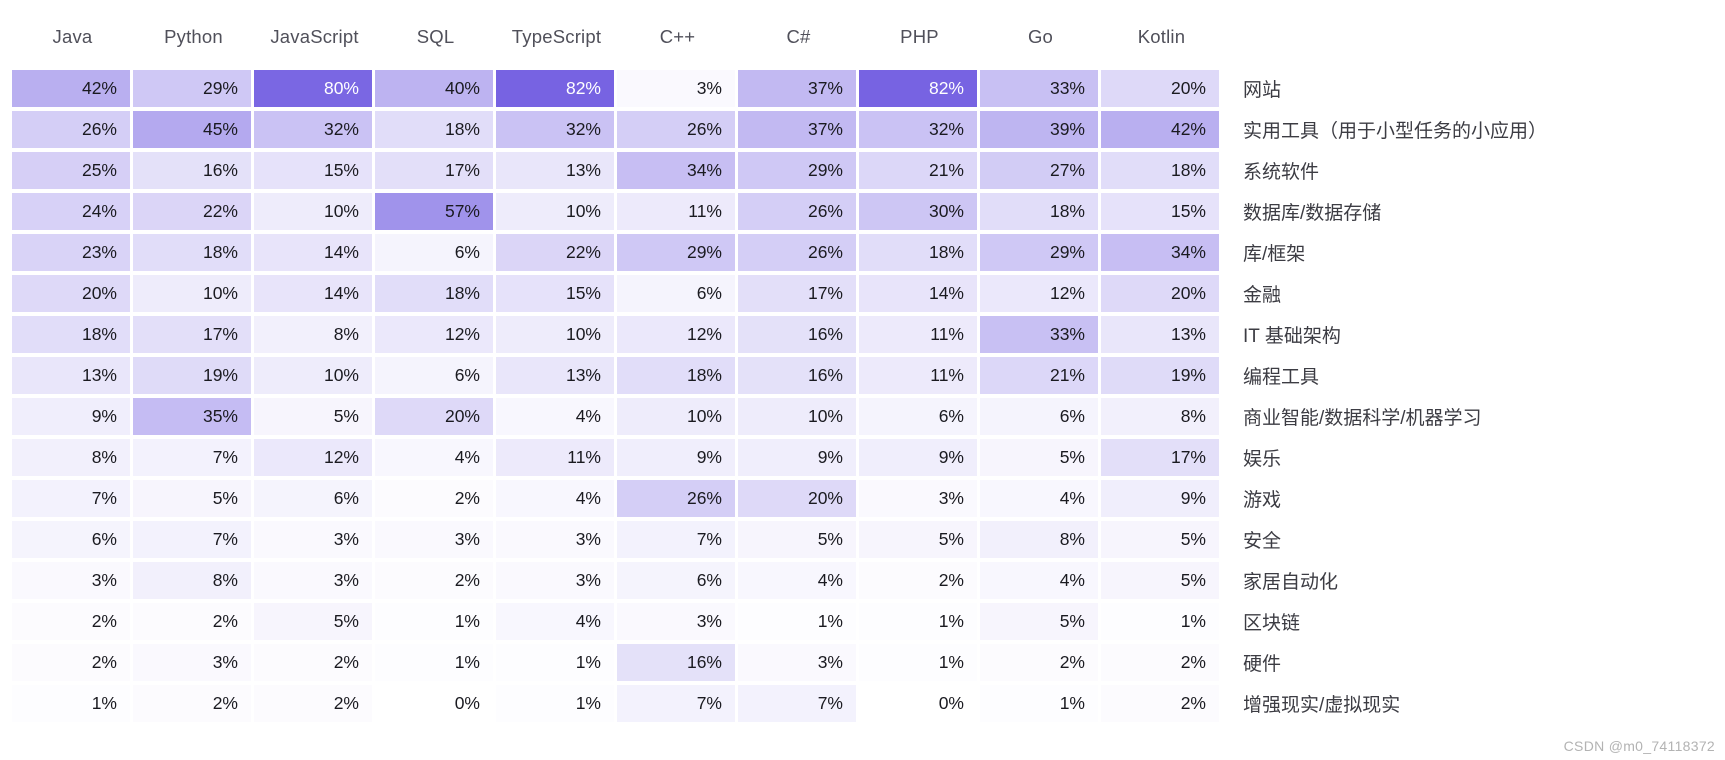  I want to click on heatmap-cell: 30%, so click(918, 211).